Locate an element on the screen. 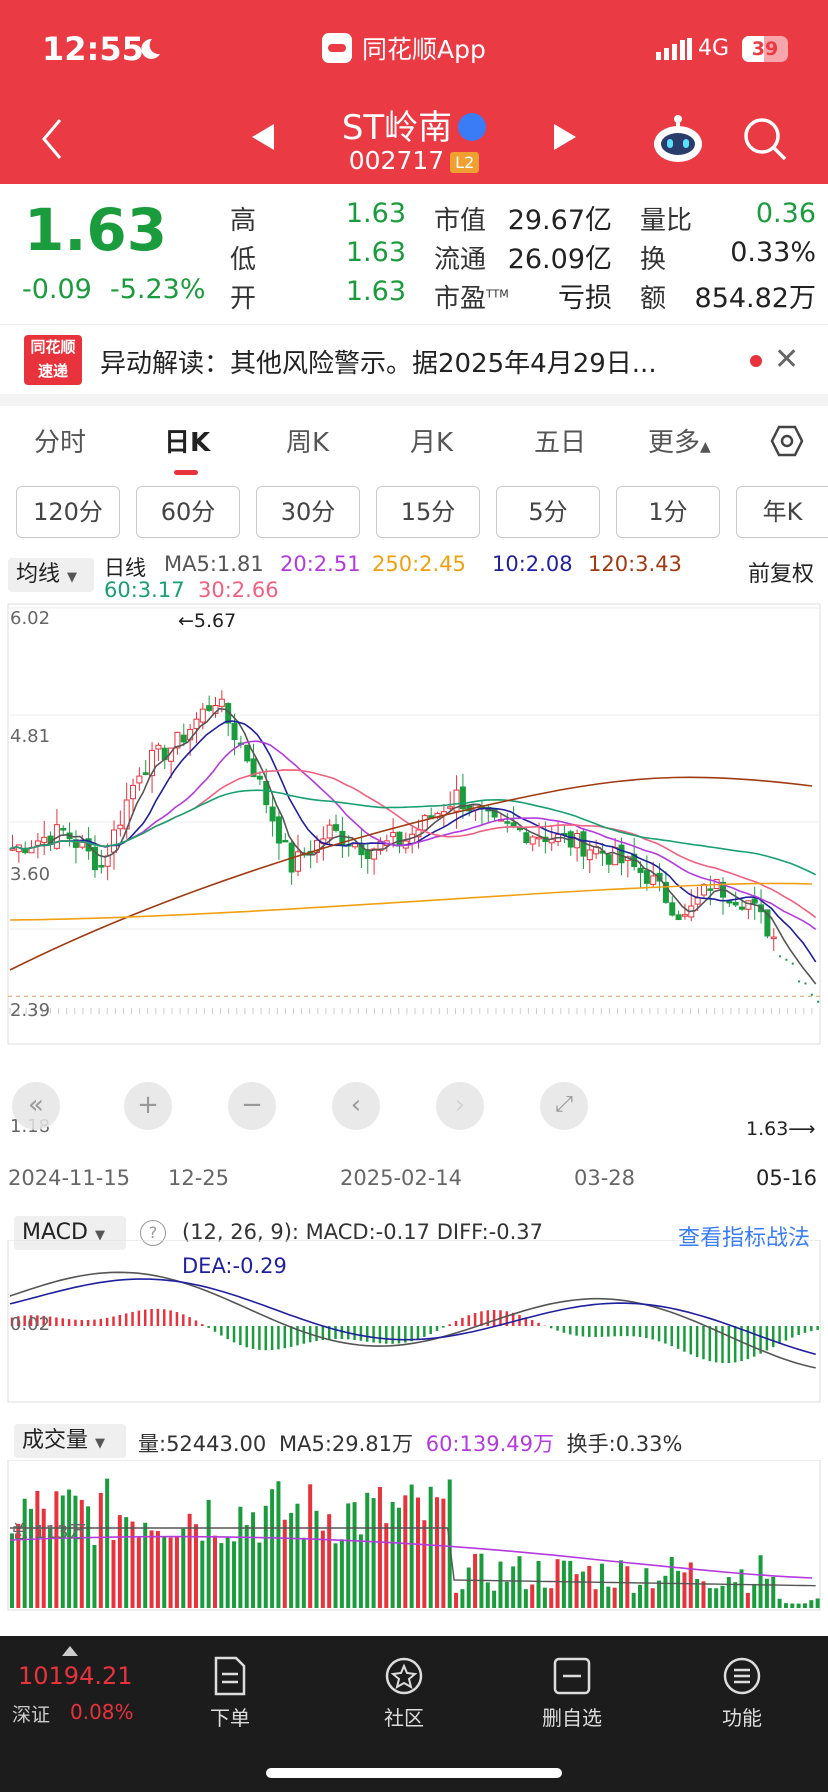  nav-remove-watchlist: 删自选 is located at coordinates (572, 1693).